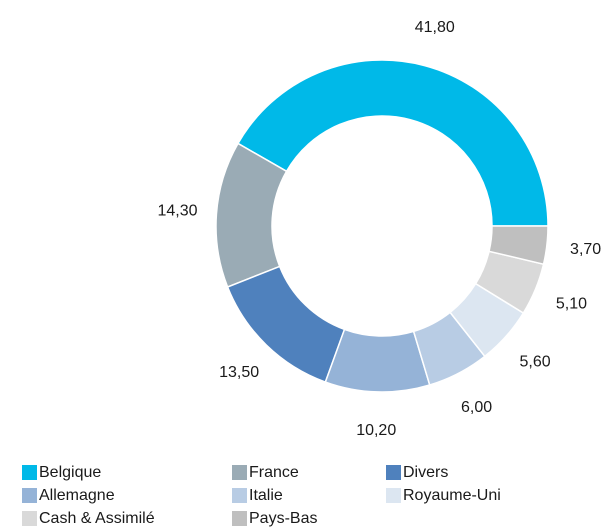 The width and height of the screenshot is (614, 528). What do you see at coordinates (178, 210) in the screenshot?
I see `data-label: 14,30` at bounding box center [178, 210].